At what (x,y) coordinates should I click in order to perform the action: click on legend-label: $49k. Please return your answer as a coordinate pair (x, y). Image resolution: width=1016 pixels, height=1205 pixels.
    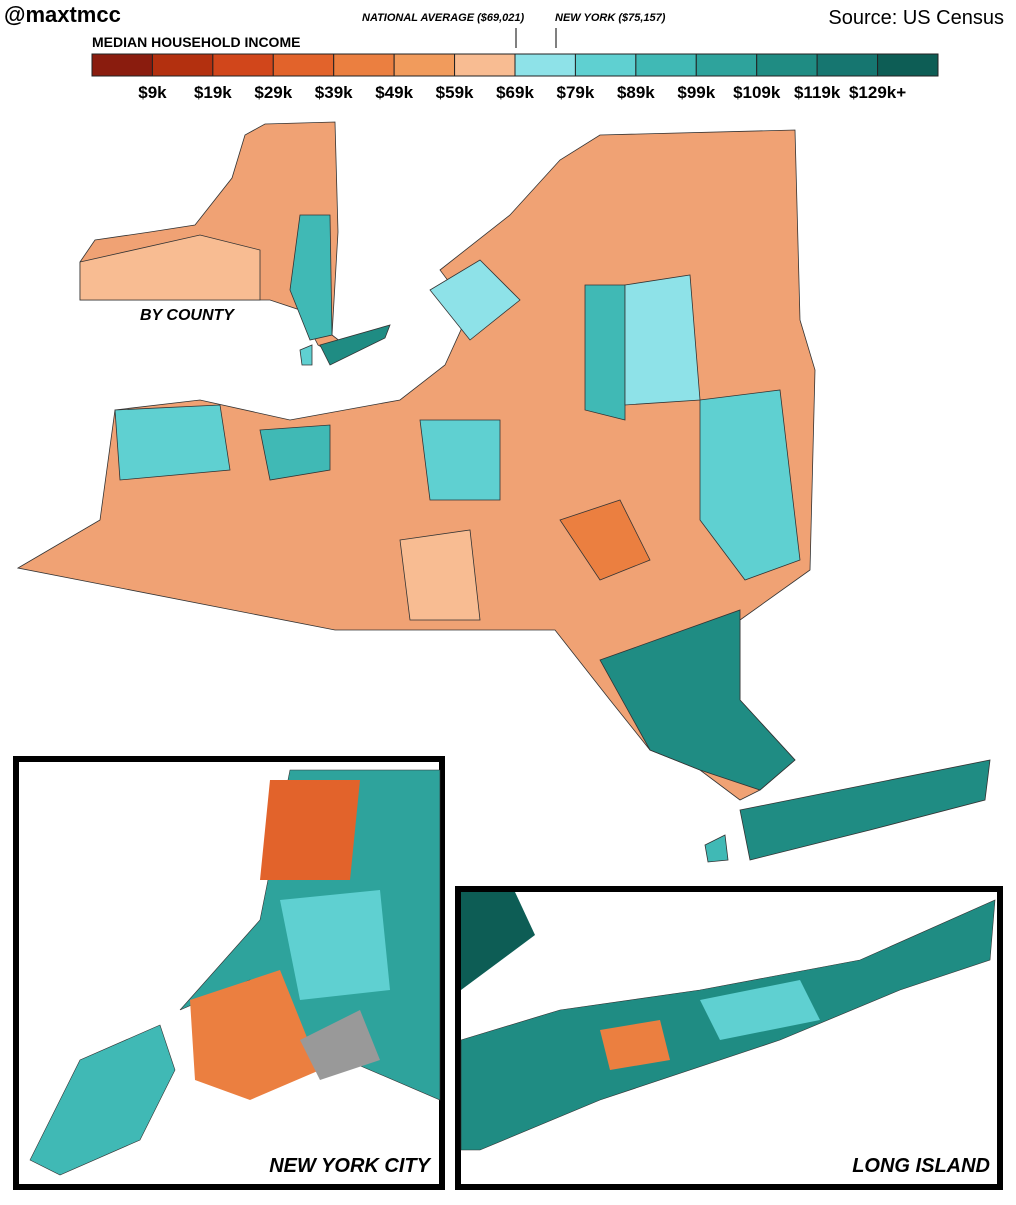
    Looking at the image, I should click on (394, 92).